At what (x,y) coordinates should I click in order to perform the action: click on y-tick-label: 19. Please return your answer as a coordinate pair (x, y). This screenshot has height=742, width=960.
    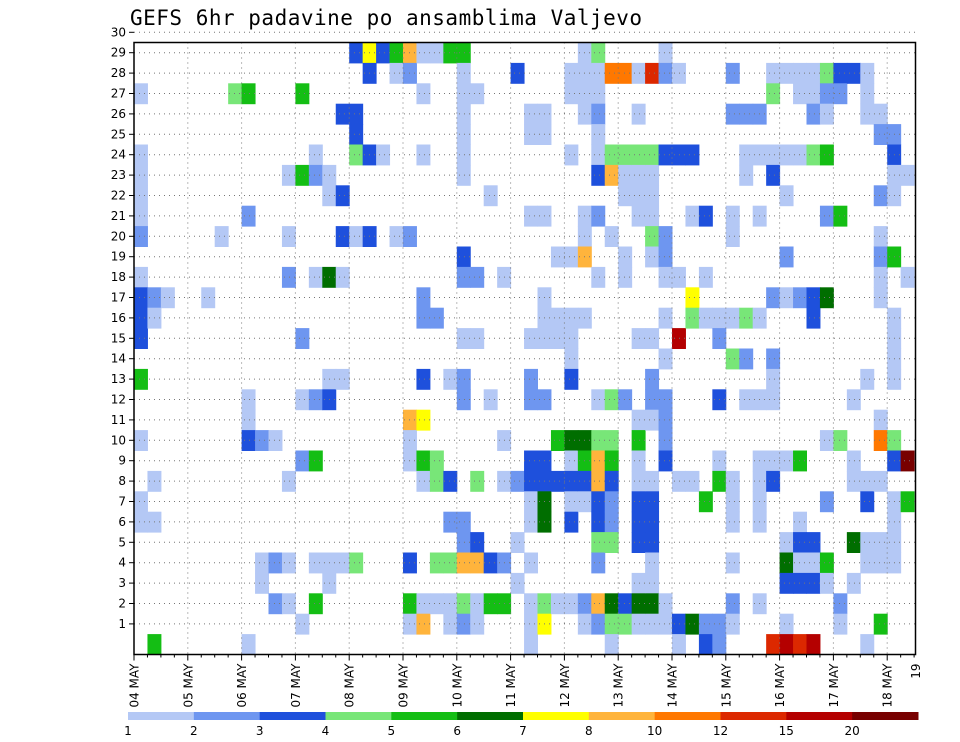
    Looking at the image, I should click on (118, 257).